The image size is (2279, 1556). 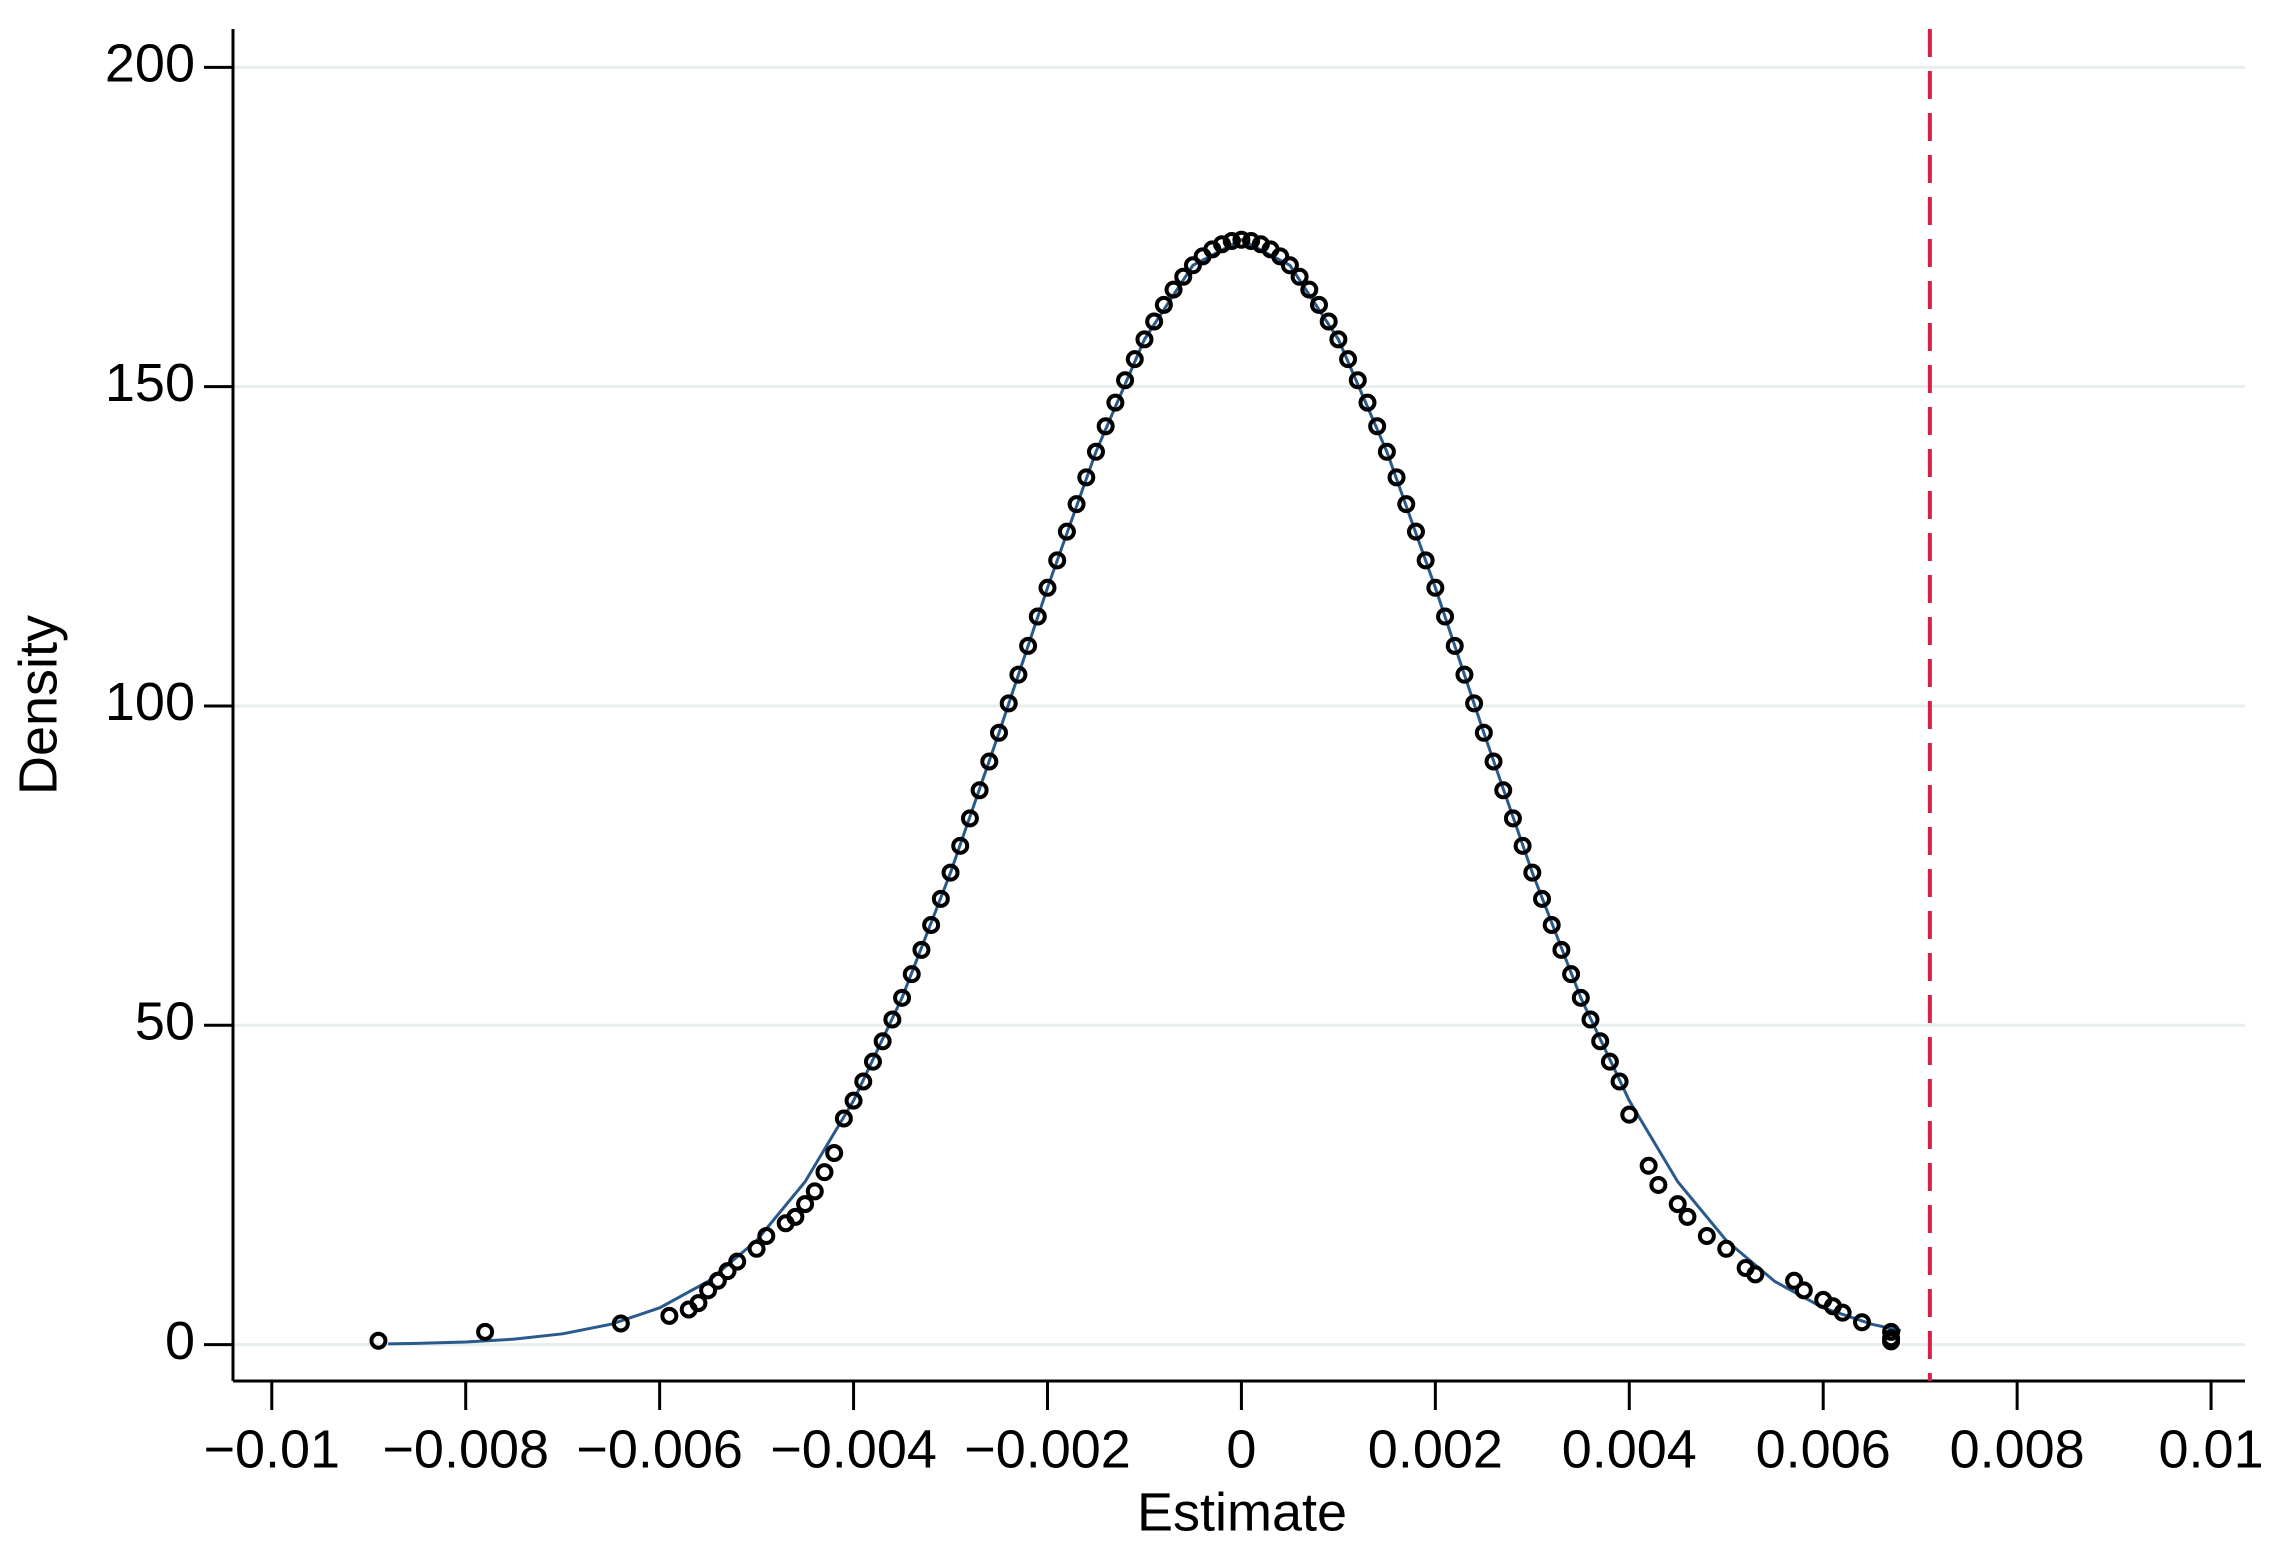 What do you see at coordinates (271, 1449) in the screenshot?
I see `x-tick-label: −0.01` at bounding box center [271, 1449].